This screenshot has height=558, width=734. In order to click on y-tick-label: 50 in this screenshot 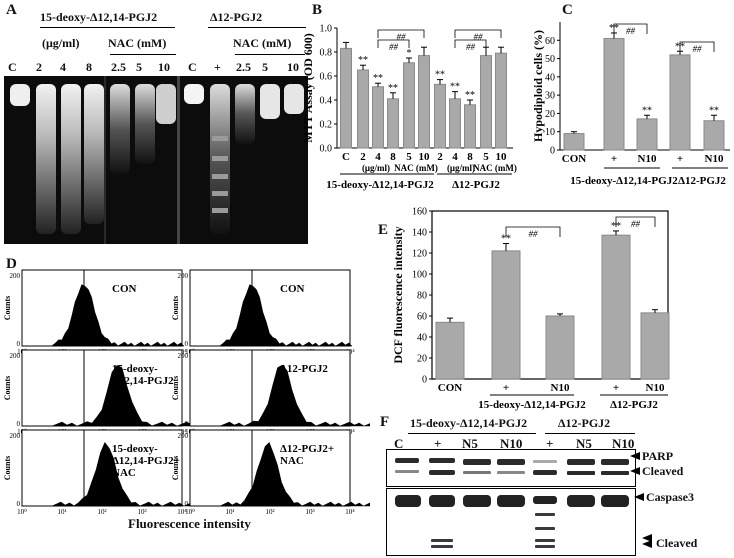, I will do `click(550, 59)`.